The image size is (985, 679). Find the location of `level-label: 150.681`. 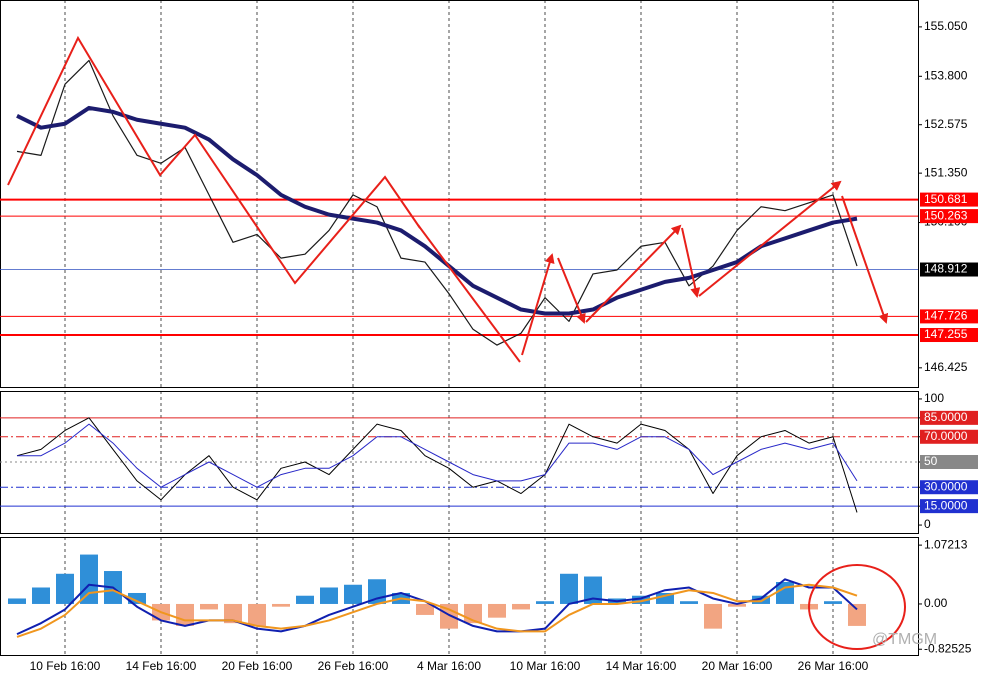

level-label: 150.681 is located at coordinates (946, 199).